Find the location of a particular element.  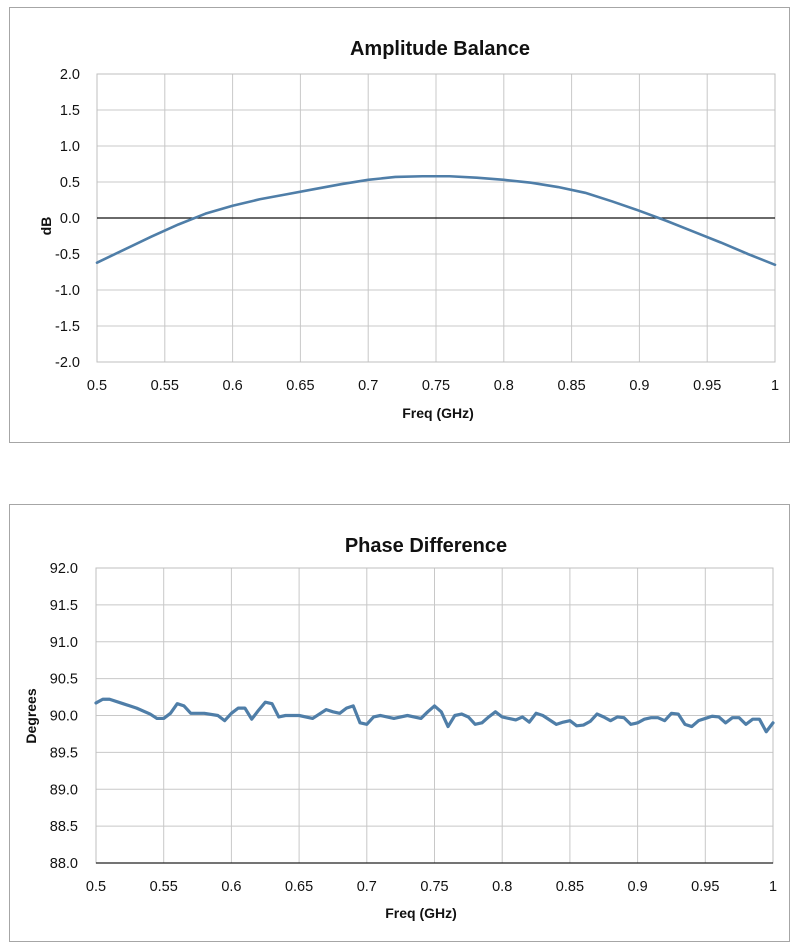

y-tick-label: -1.0 is located at coordinates (67, 291).